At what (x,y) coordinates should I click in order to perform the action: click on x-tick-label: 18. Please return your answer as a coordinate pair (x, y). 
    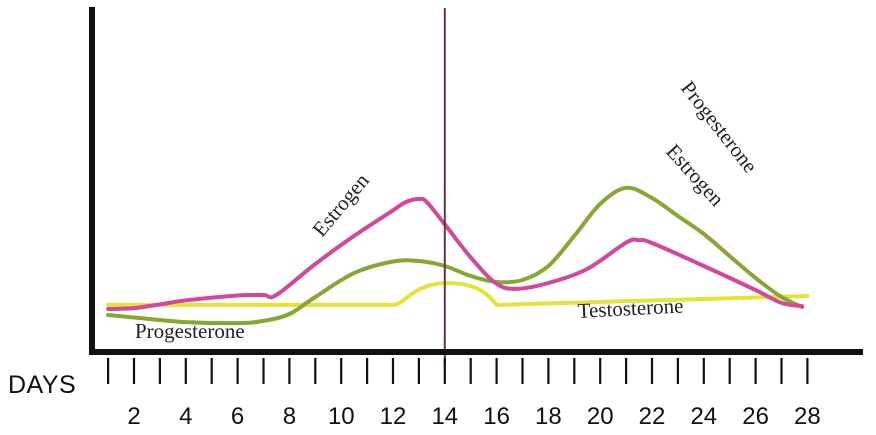
    Looking at the image, I should click on (548, 416).